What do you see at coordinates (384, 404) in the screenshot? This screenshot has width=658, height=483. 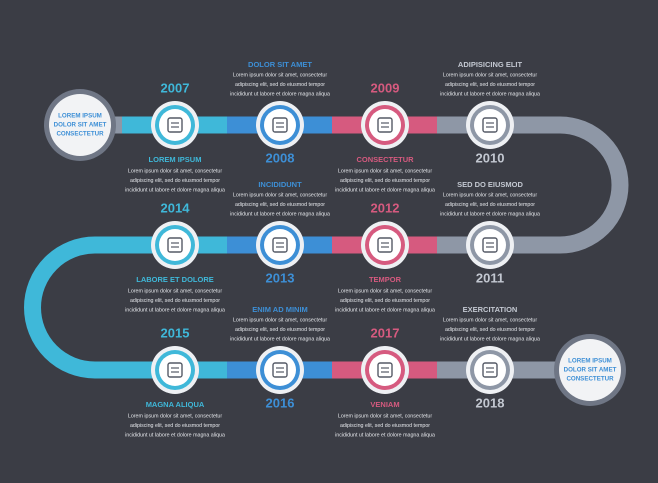 I see `node-title: VENIAM` at bounding box center [384, 404].